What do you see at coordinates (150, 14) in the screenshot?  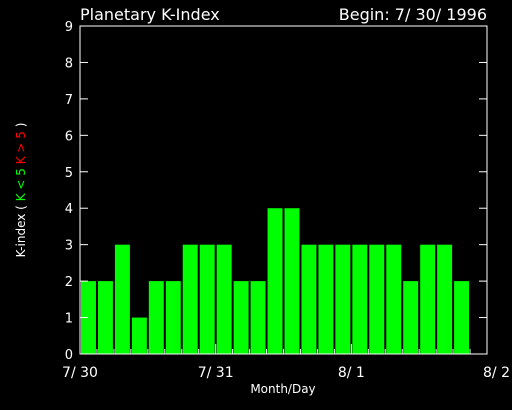 I see `chart-title: Planetary K-Index` at bounding box center [150, 14].